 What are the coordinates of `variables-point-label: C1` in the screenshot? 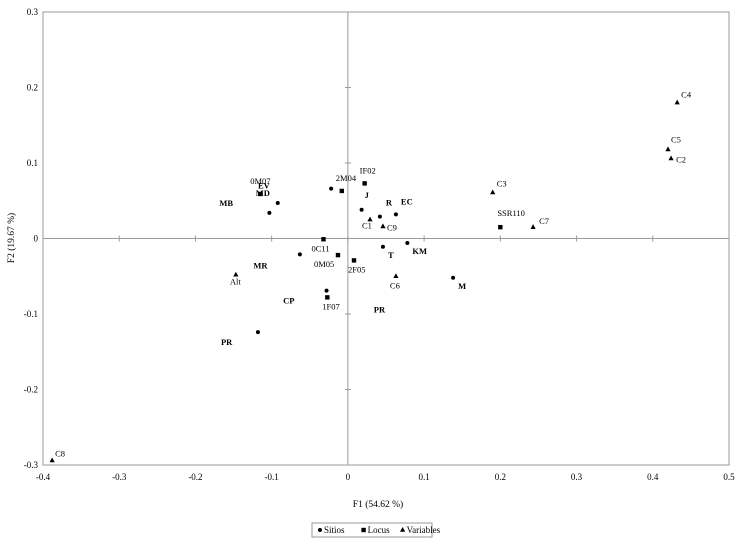 It's located at (367, 226).